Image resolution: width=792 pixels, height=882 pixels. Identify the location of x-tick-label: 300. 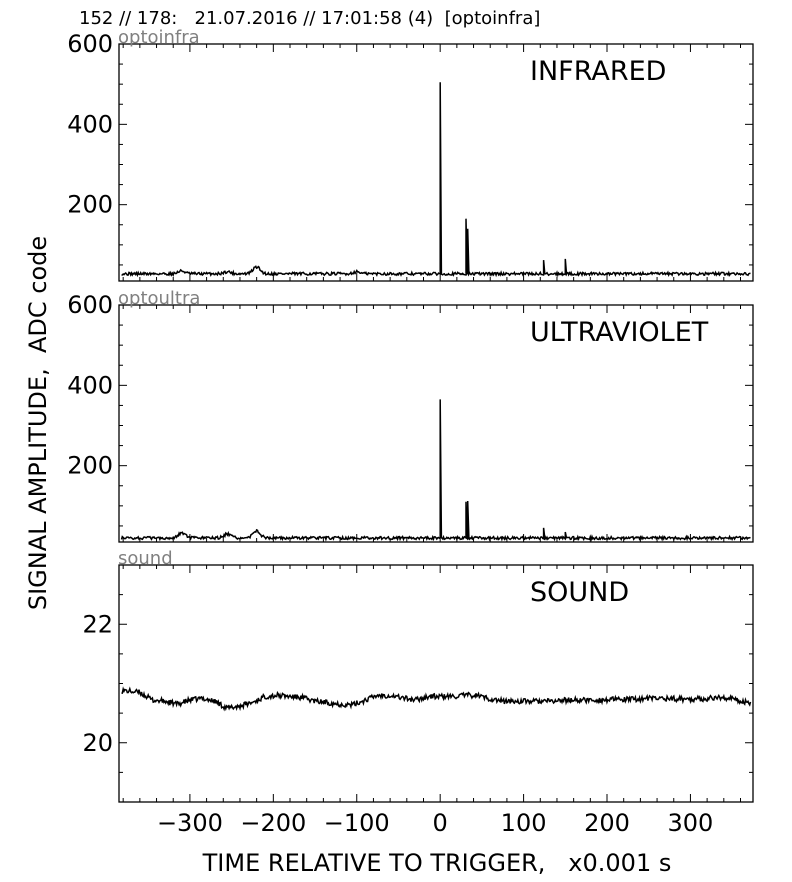
(691, 823).